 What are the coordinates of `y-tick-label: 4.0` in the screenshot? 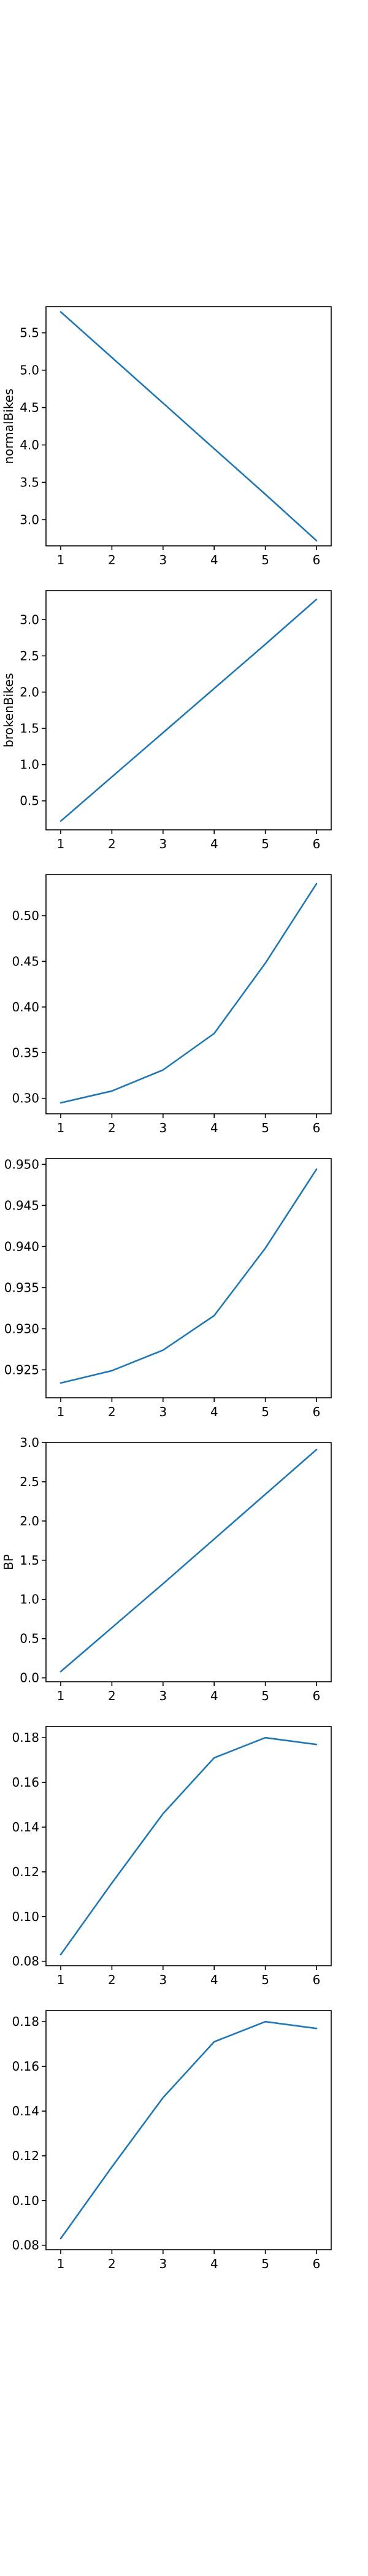 It's located at (29, 444).